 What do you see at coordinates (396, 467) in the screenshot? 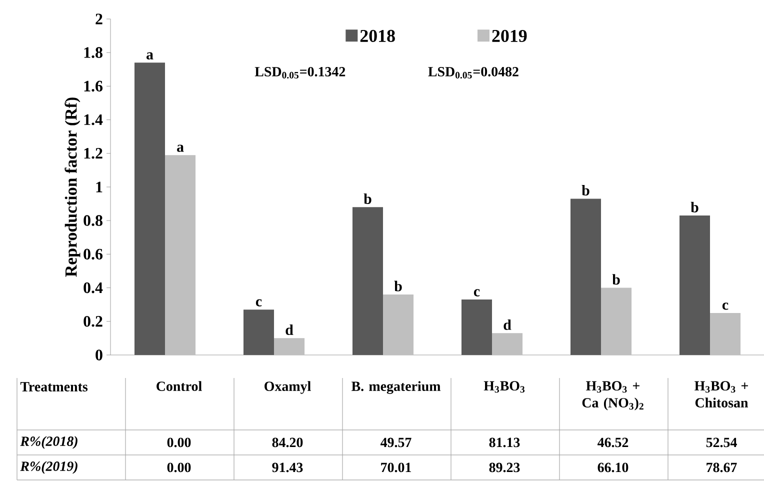
I see `text: 70.01` at bounding box center [396, 467].